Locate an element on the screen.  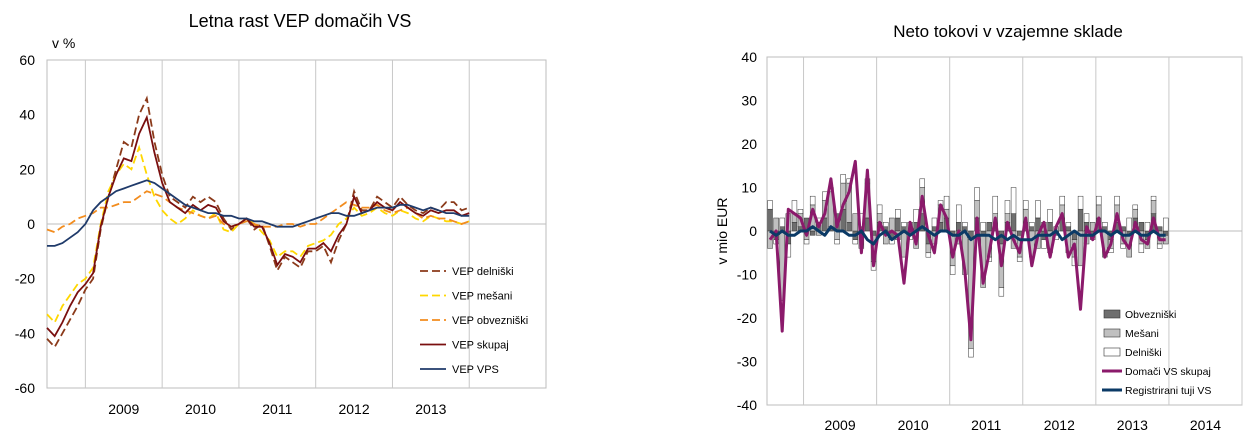
y-axis-label: v % is located at coordinates (63, 43).